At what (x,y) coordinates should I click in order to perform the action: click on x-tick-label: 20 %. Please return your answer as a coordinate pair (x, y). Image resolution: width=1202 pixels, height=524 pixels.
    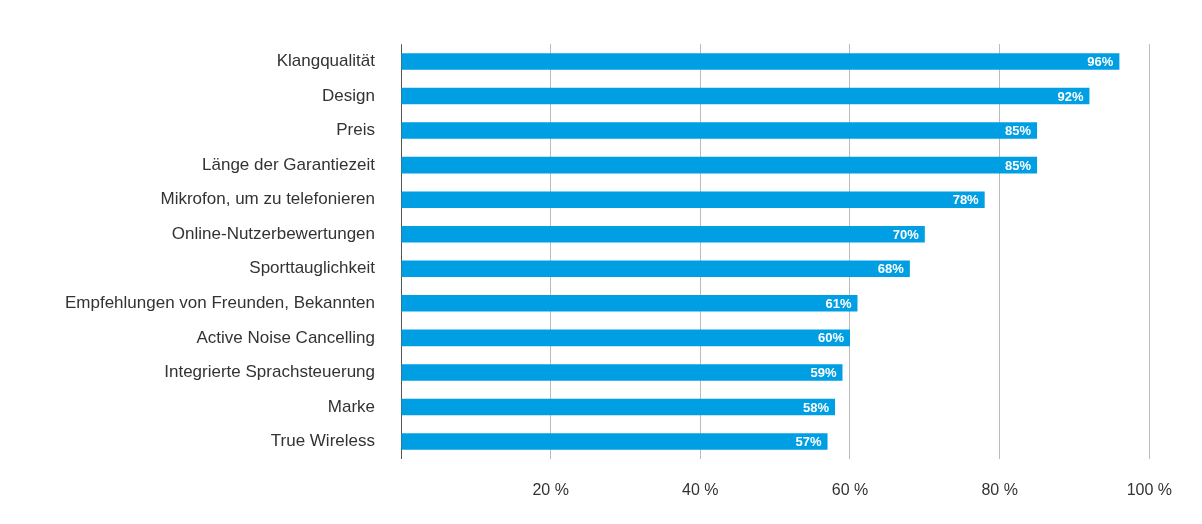
    Looking at the image, I should click on (550, 489).